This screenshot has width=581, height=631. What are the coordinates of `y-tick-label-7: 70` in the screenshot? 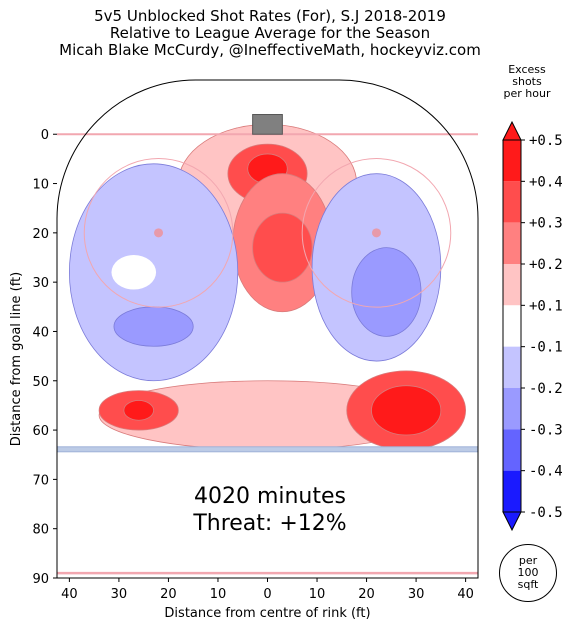 It's located at (40, 480).